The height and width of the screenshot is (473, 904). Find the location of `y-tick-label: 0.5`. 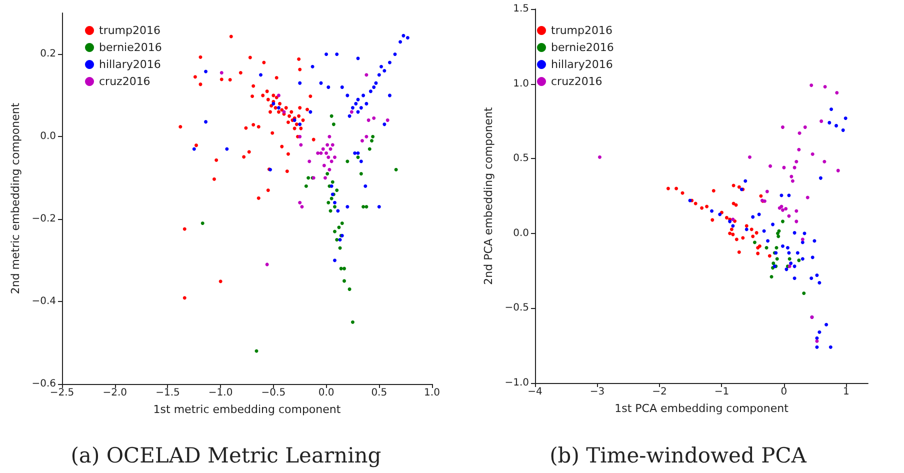

y-tick-label: 0.5 is located at coordinates (521, 158).